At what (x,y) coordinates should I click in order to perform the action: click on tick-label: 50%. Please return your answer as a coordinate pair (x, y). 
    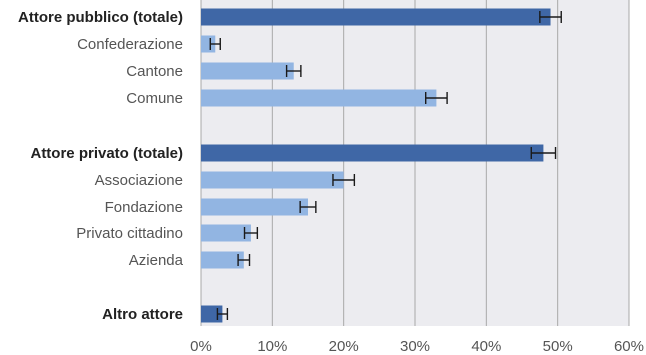
    Looking at the image, I should click on (558, 346).